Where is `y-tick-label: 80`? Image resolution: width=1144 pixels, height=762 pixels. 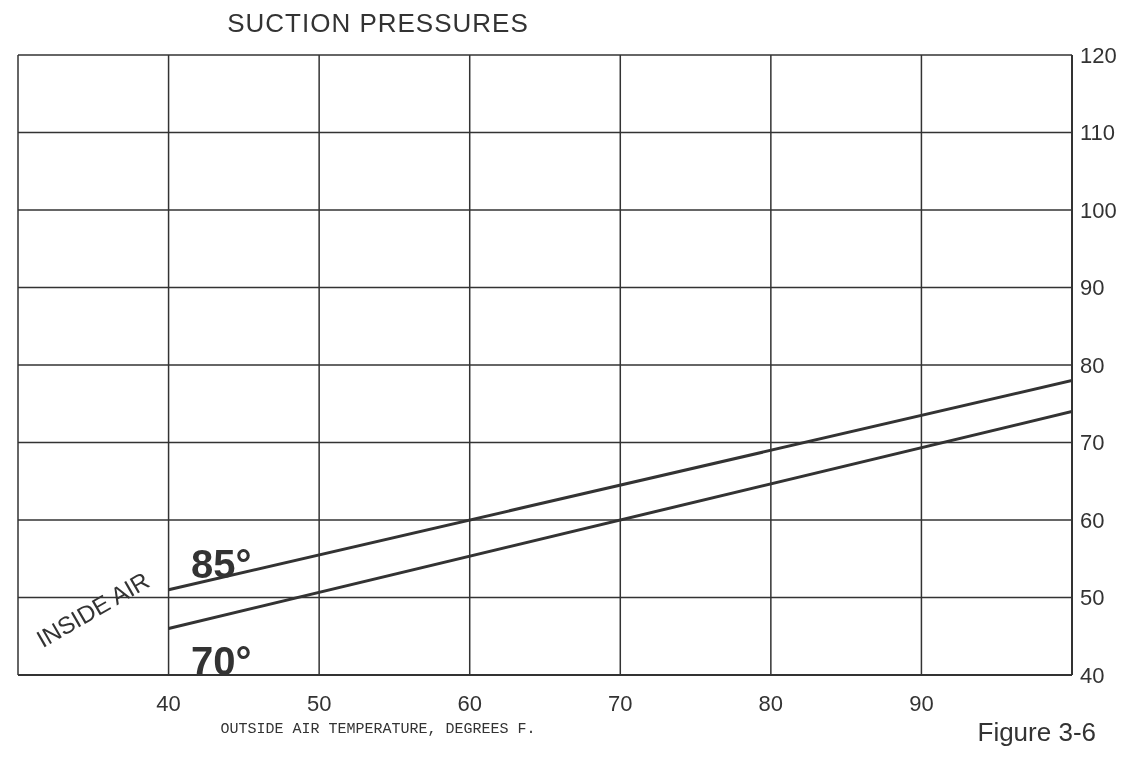 y-tick-label: 80 is located at coordinates (1092, 365).